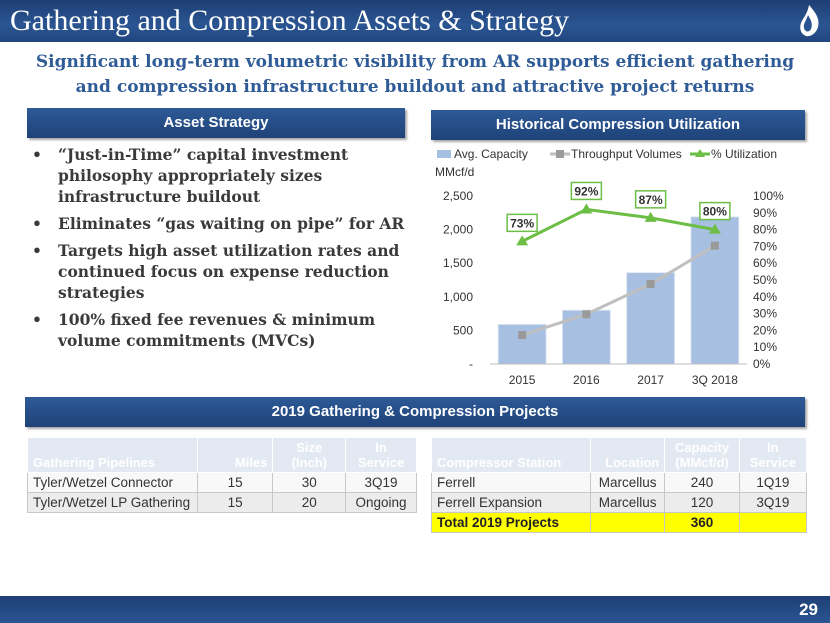 Image resolution: width=830 pixels, height=623 pixels. Describe the element at coordinates (309, 455) in the screenshot. I see `col-size: Size (Inch)` at that location.